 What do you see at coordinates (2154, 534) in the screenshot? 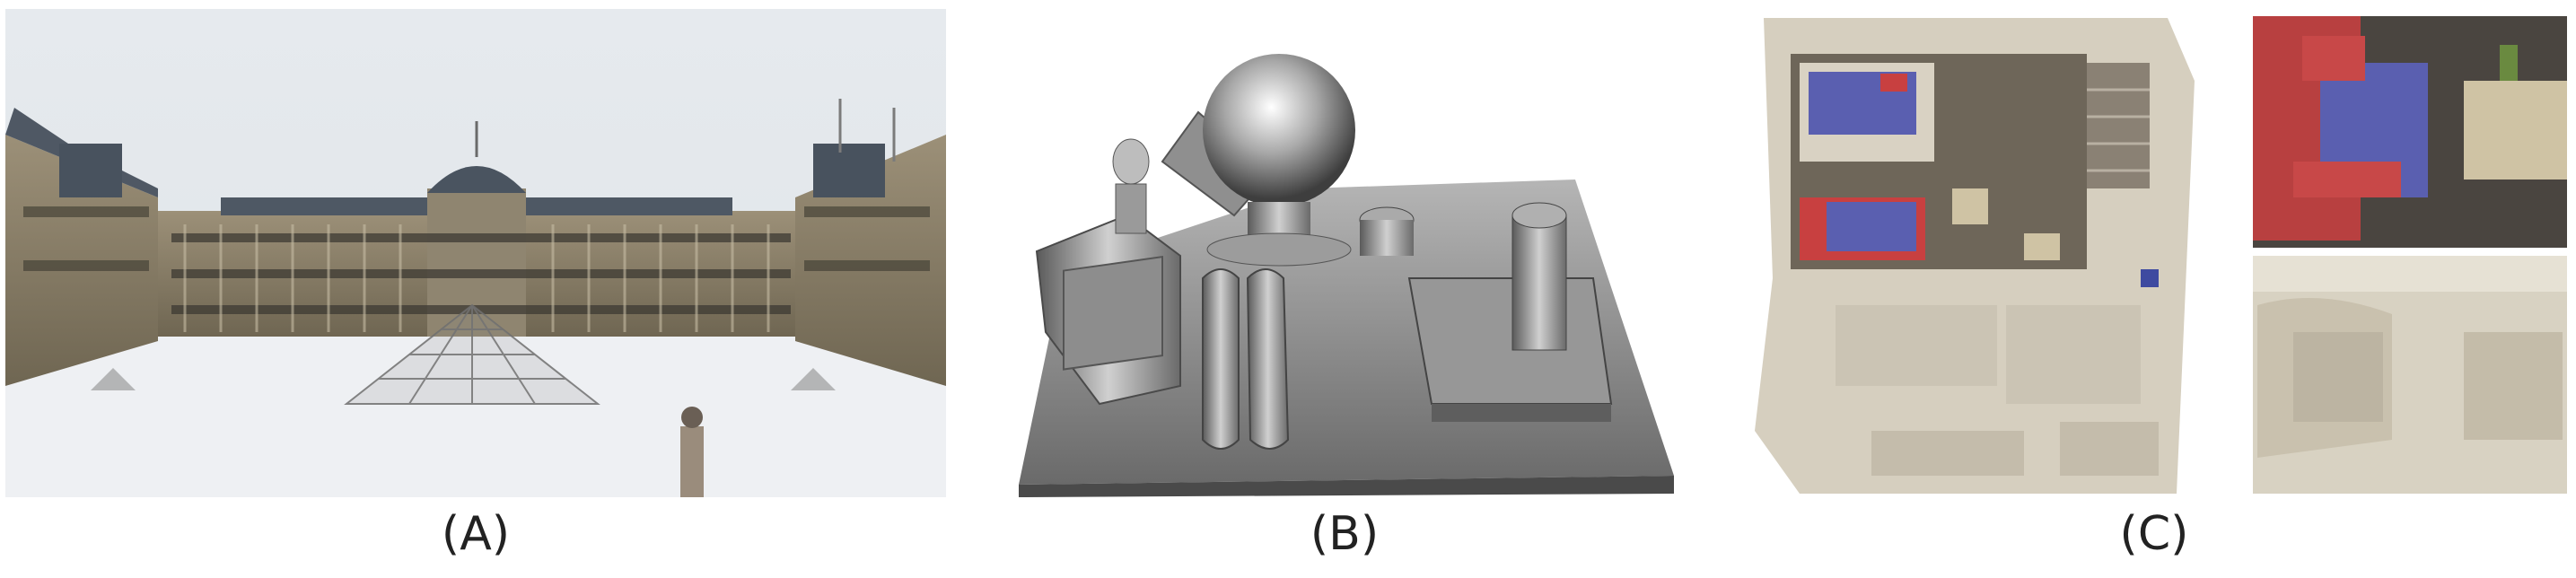
I see `panel-c-label: (C)` at bounding box center [2154, 534].